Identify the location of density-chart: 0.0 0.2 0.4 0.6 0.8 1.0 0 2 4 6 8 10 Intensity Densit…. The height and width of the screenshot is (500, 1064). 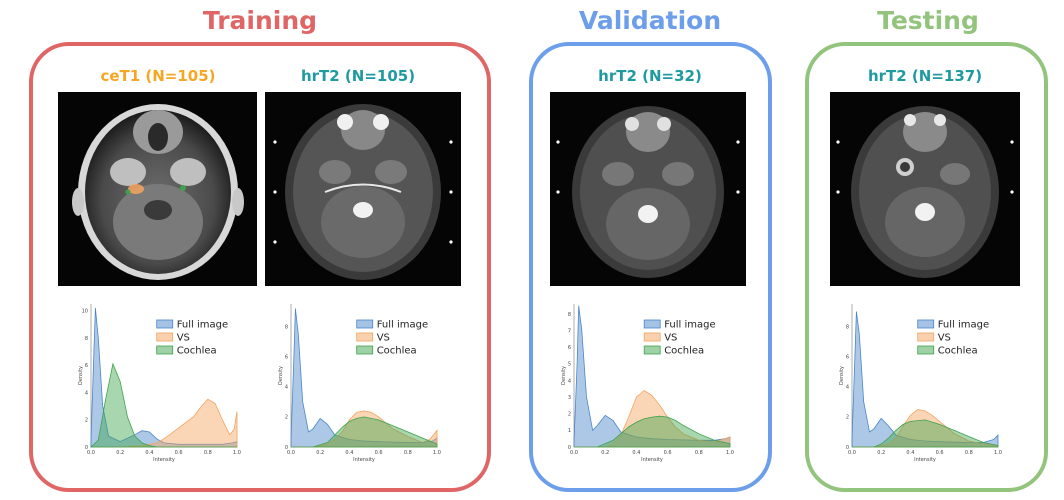
(162, 382).